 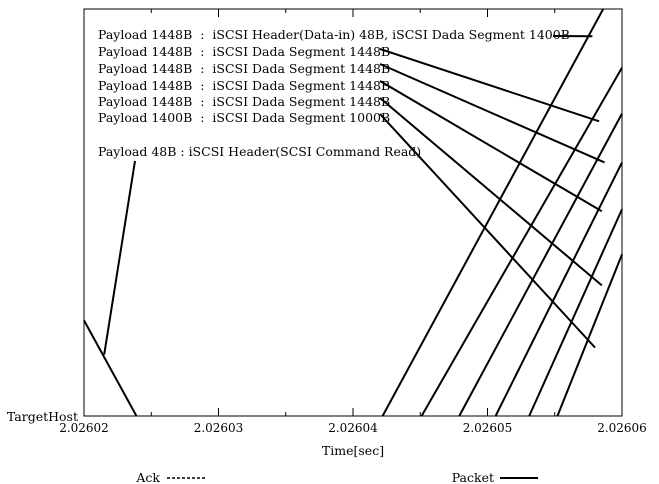 I want to click on legend: Ack Packet, so click(x=336, y=477).